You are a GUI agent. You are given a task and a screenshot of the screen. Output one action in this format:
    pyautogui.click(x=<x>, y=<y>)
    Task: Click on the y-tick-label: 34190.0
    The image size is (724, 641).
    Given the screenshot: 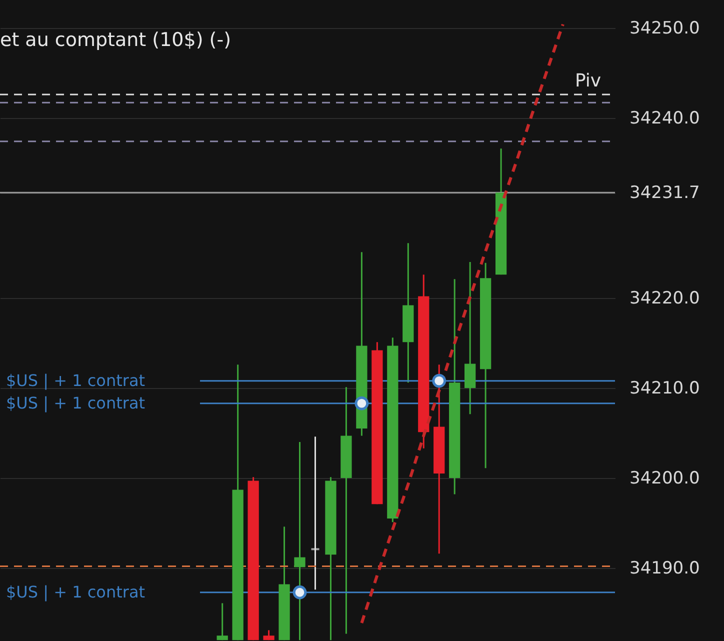 What is the action you would take?
    pyautogui.click(x=665, y=568)
    